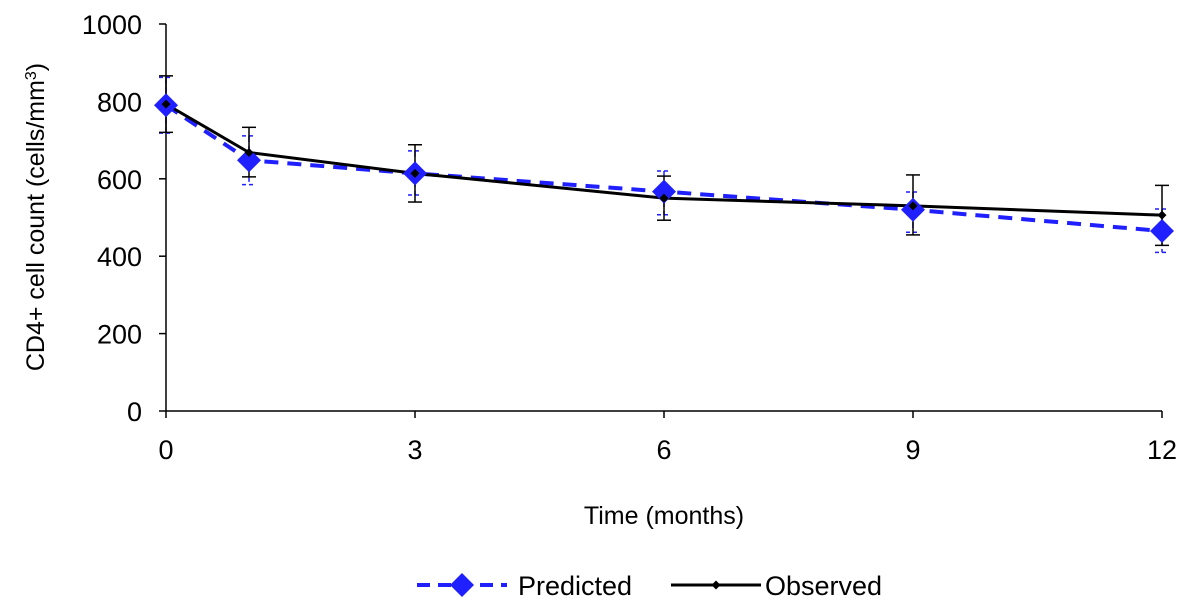 This screenshot has width=1198, height=613. Describe the element at coordinates (36, 67) in the screenshot. I see `y-axis-title-suffix: )` at that location.